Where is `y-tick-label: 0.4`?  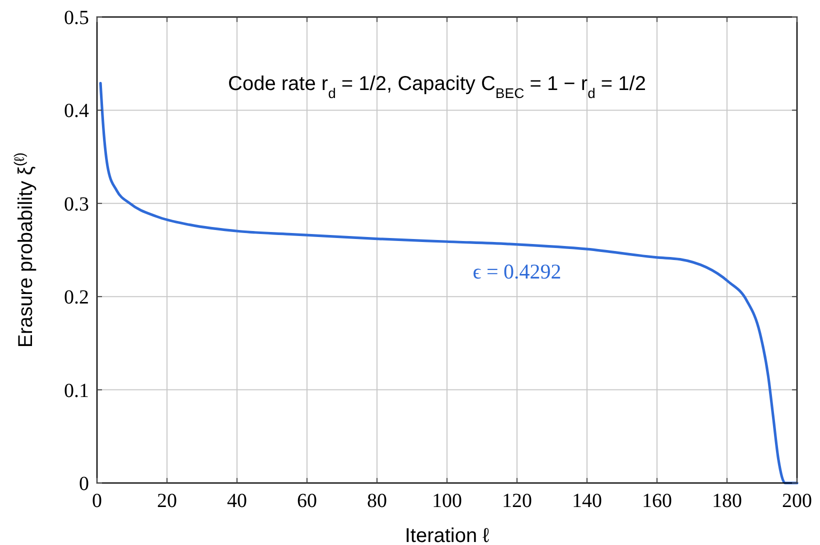
y-tick-label: 0.4 is located at coordinates (76, 111).